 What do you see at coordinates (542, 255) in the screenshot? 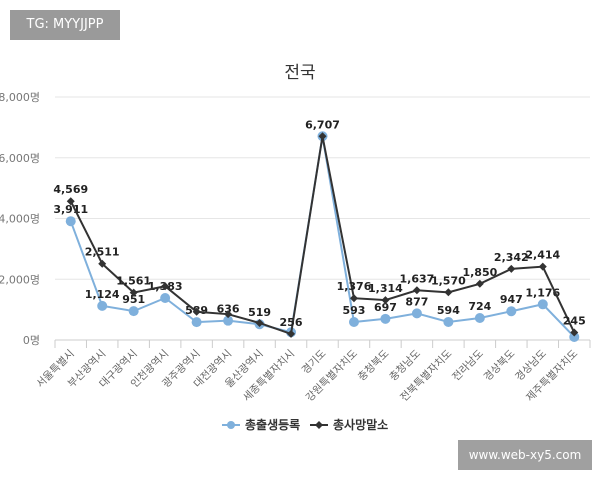
I see `data-label: 2,414` at bounding box center [542, 255].